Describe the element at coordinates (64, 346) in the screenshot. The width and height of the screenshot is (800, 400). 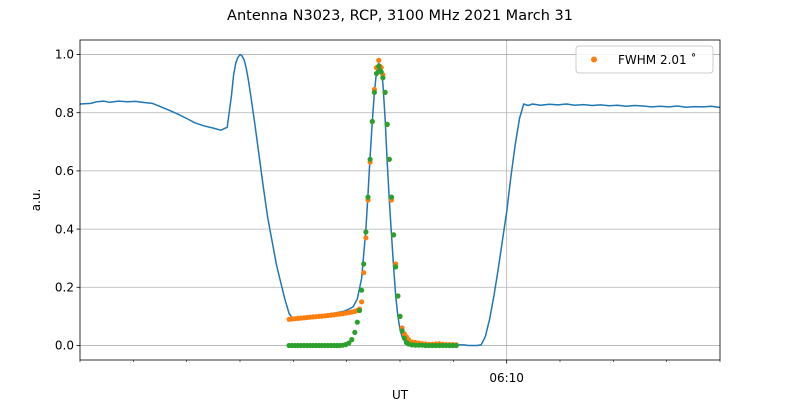
I see `y-tick-label: 0.0` at that location.